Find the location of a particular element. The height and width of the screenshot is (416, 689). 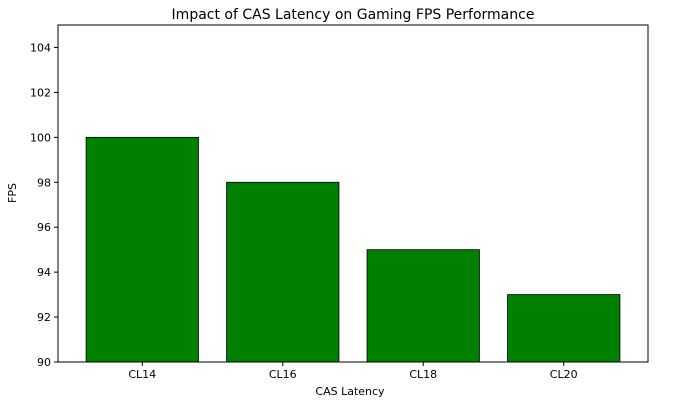

y-axis-label: FPS is located at coordinates (12, 193).